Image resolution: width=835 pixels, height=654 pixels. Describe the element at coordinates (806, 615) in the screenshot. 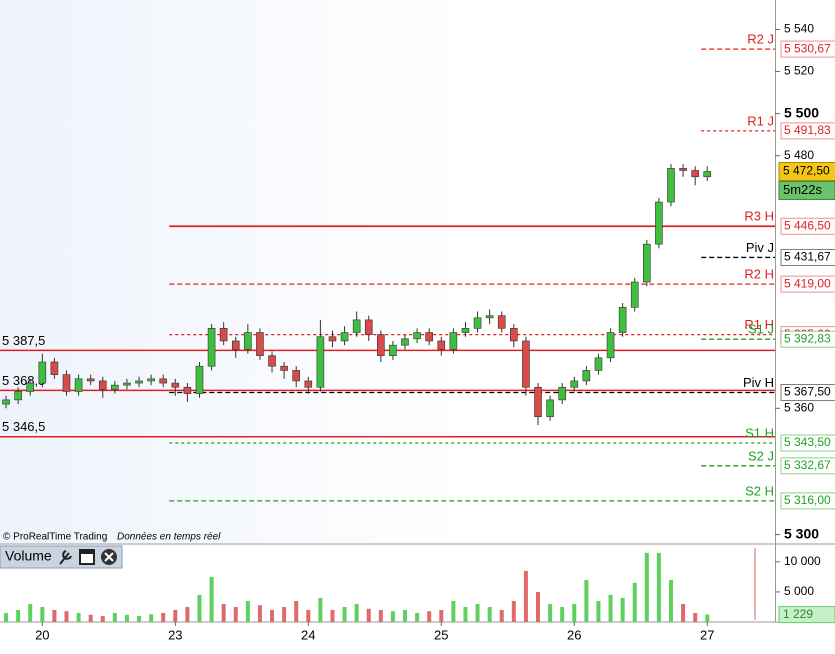

I see `last-volume-box` at that location.